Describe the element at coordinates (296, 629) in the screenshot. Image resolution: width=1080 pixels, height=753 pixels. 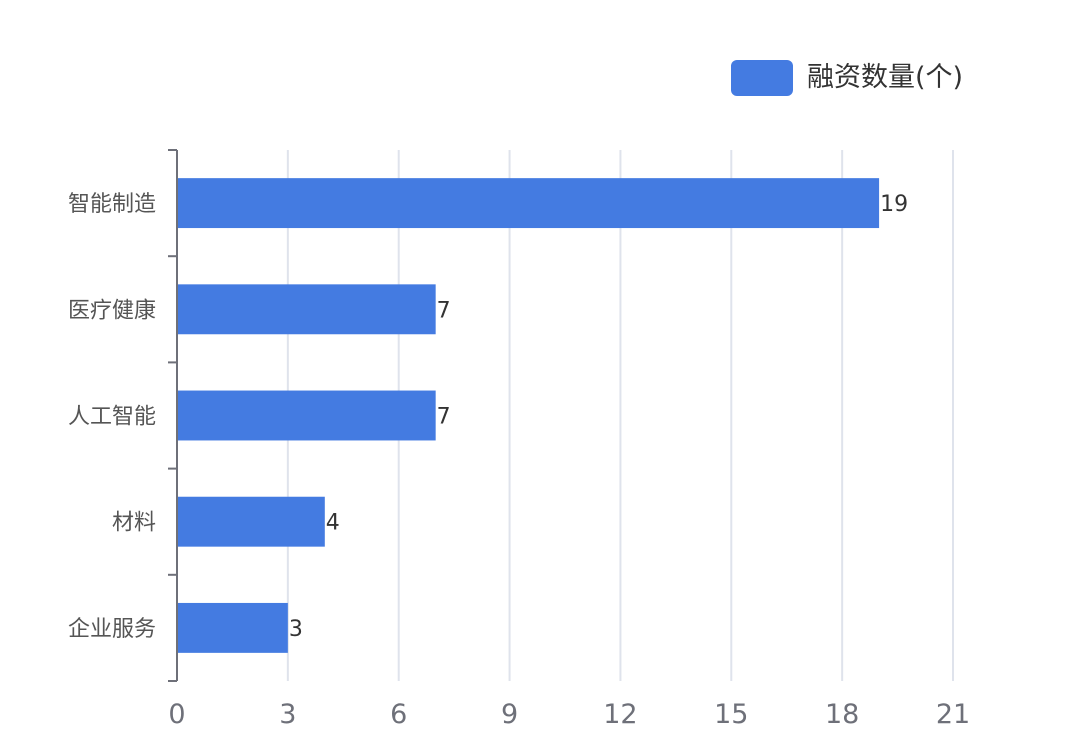
I see `data-label: 3` at that location.